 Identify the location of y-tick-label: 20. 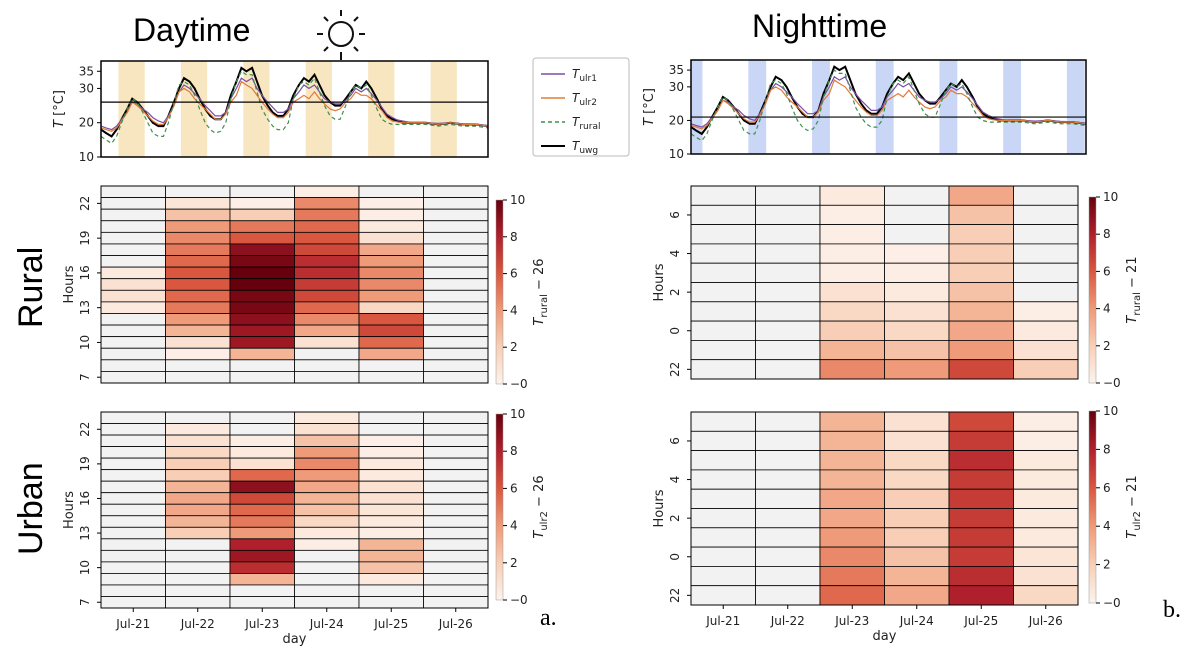
(676, 120).